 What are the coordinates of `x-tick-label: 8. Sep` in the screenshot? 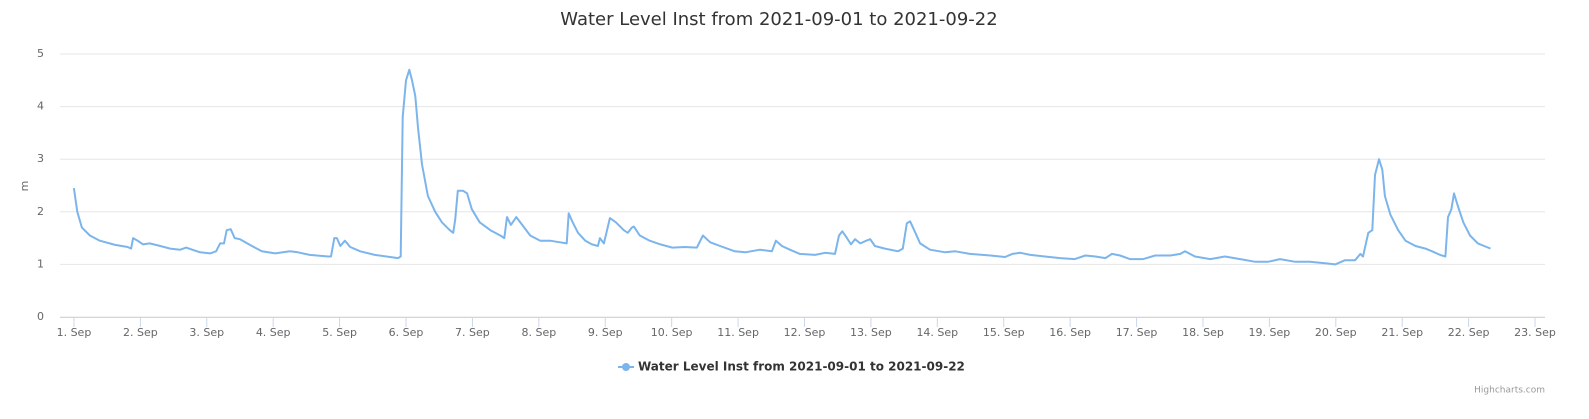 It's located at (538, 332).